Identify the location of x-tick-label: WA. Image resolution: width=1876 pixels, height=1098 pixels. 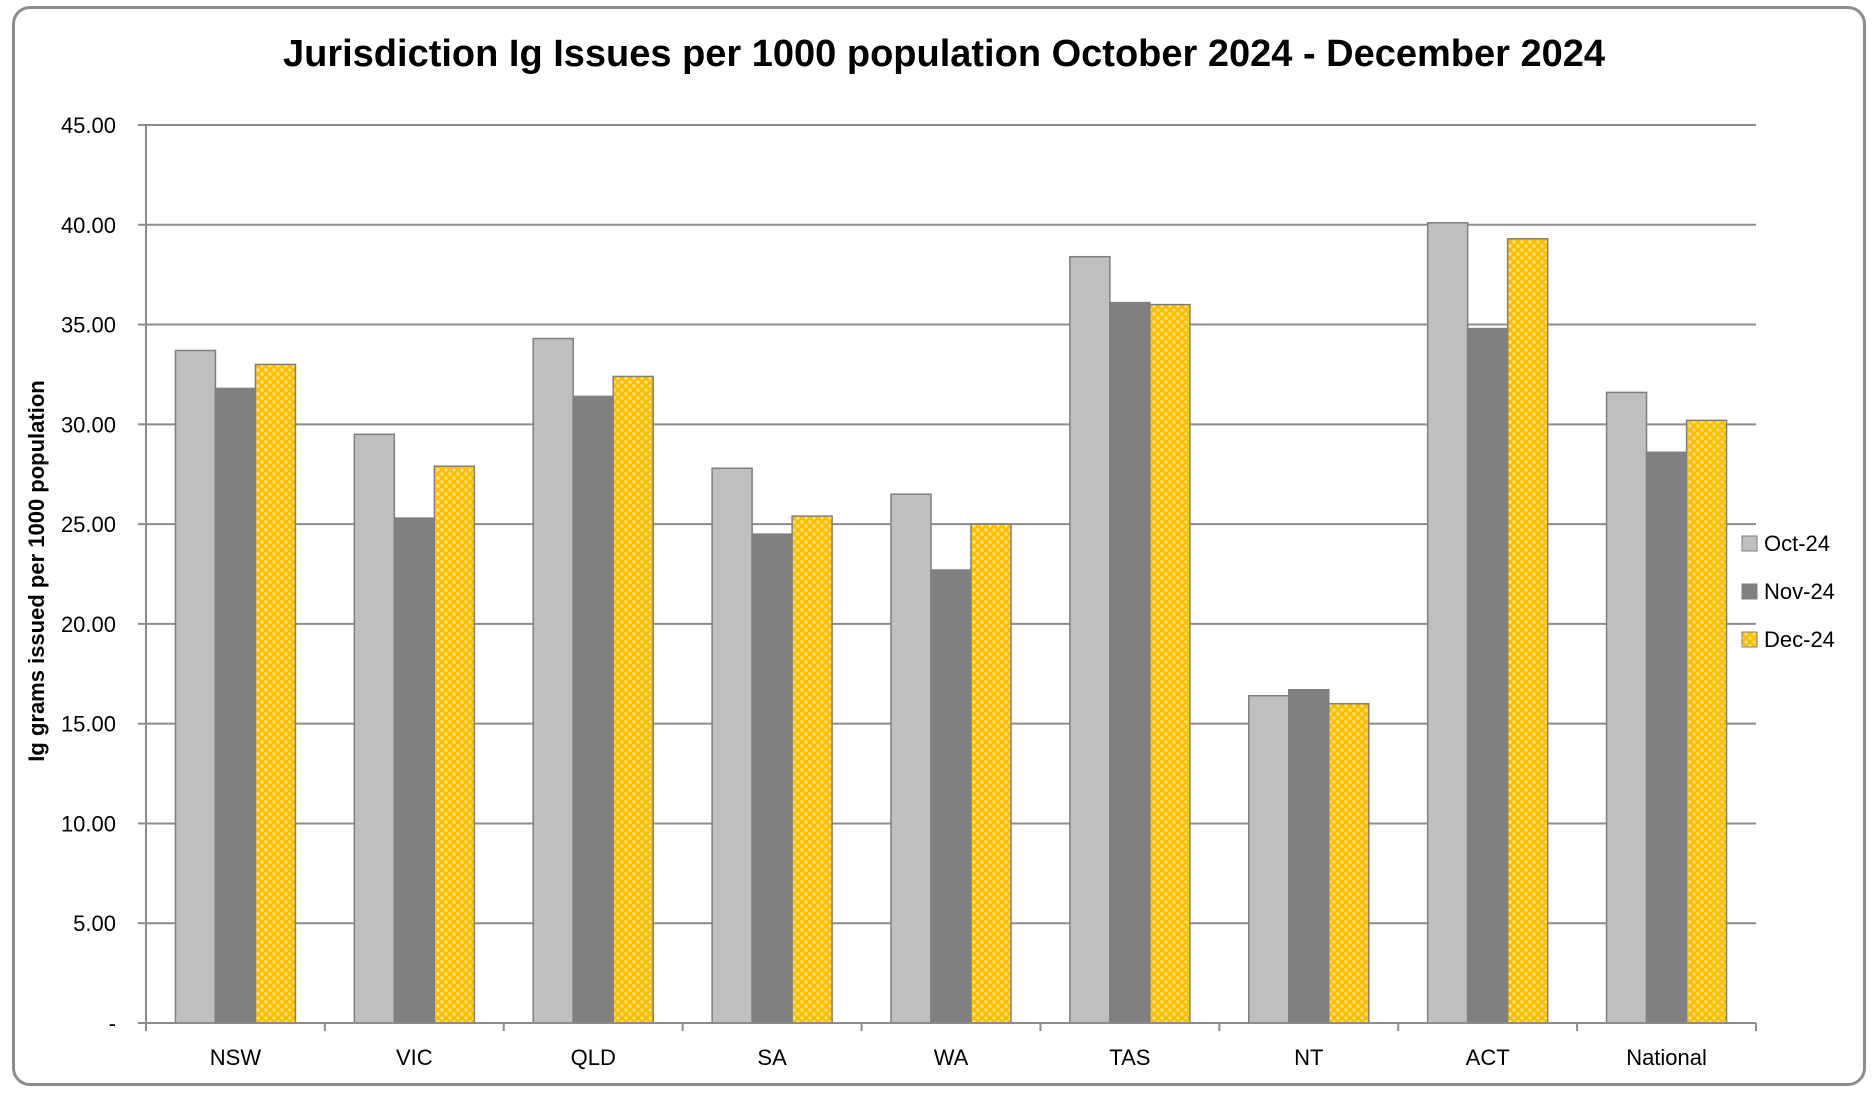
(951, 1057).